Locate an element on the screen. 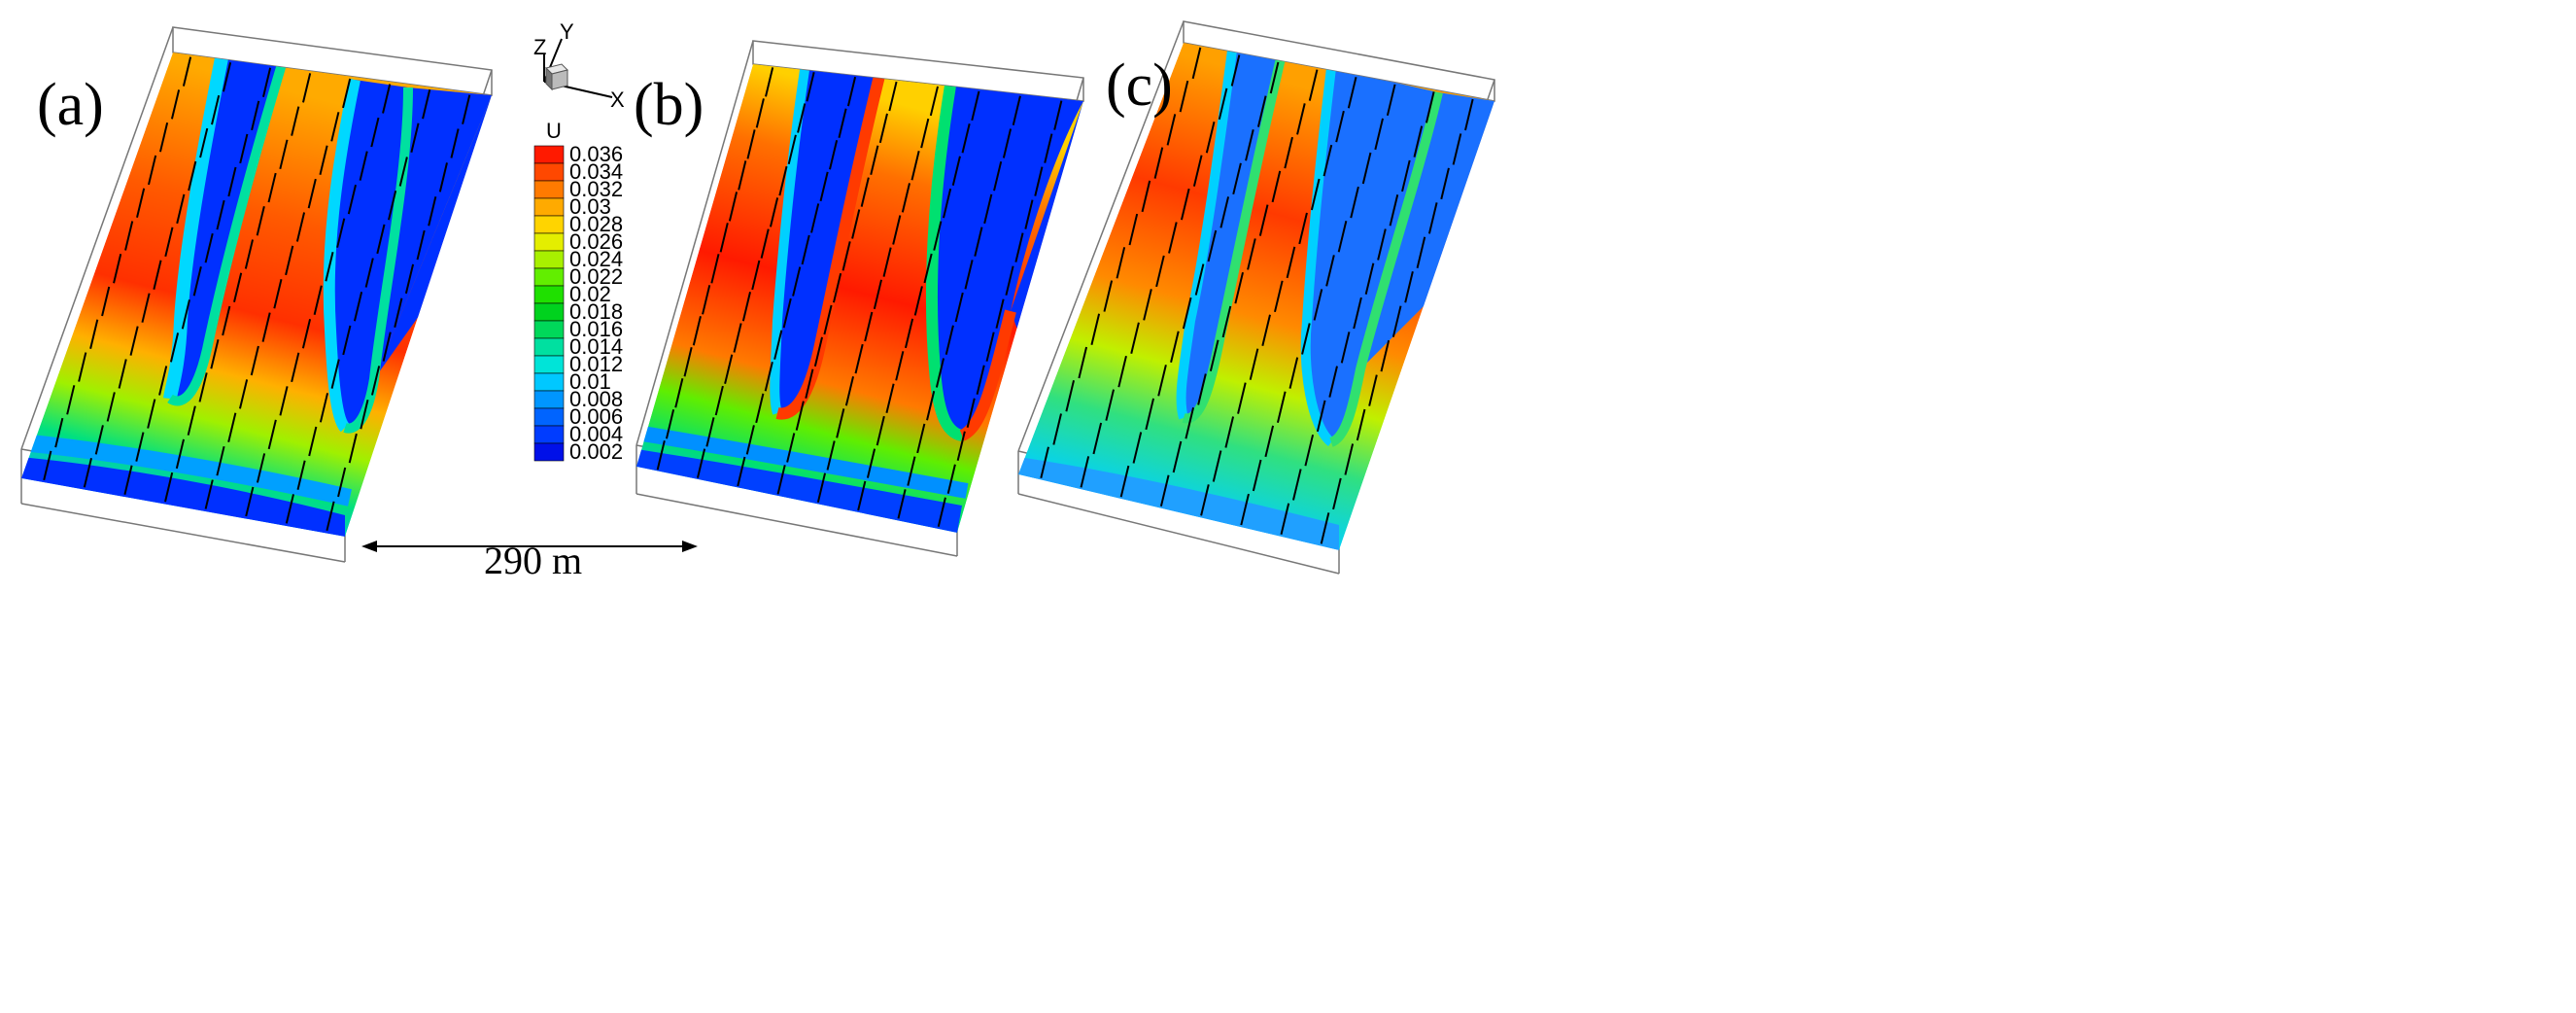 Image resolution: width=2576 pixels, height=1013 pixels. legend-level-label: 0.008 is located at coordinates (596, 399).